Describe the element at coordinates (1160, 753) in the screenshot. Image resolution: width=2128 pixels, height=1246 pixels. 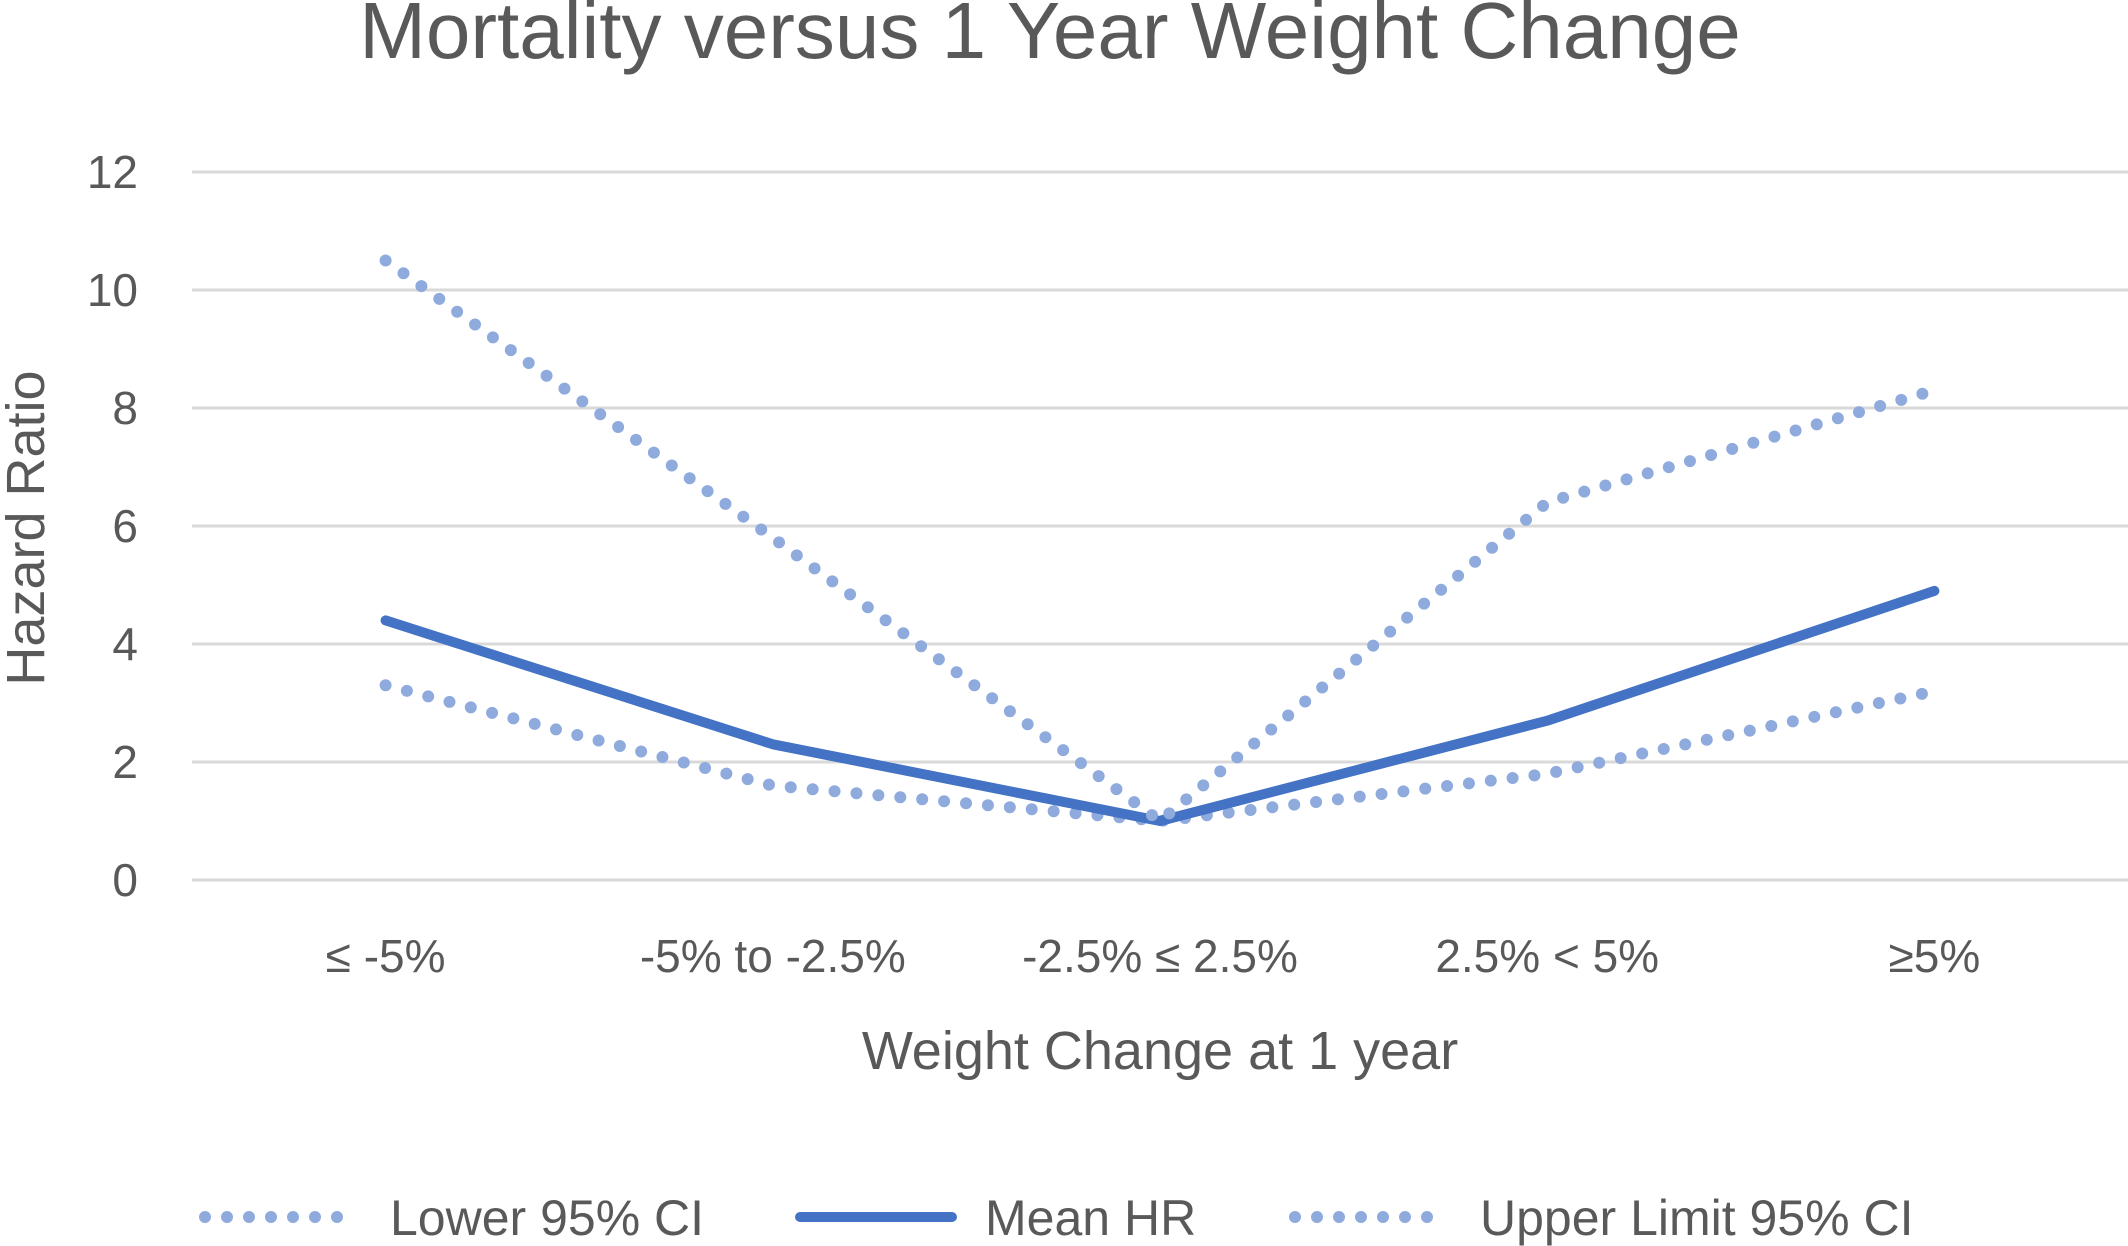
I see `series-line-lower-95-ci` at that location.